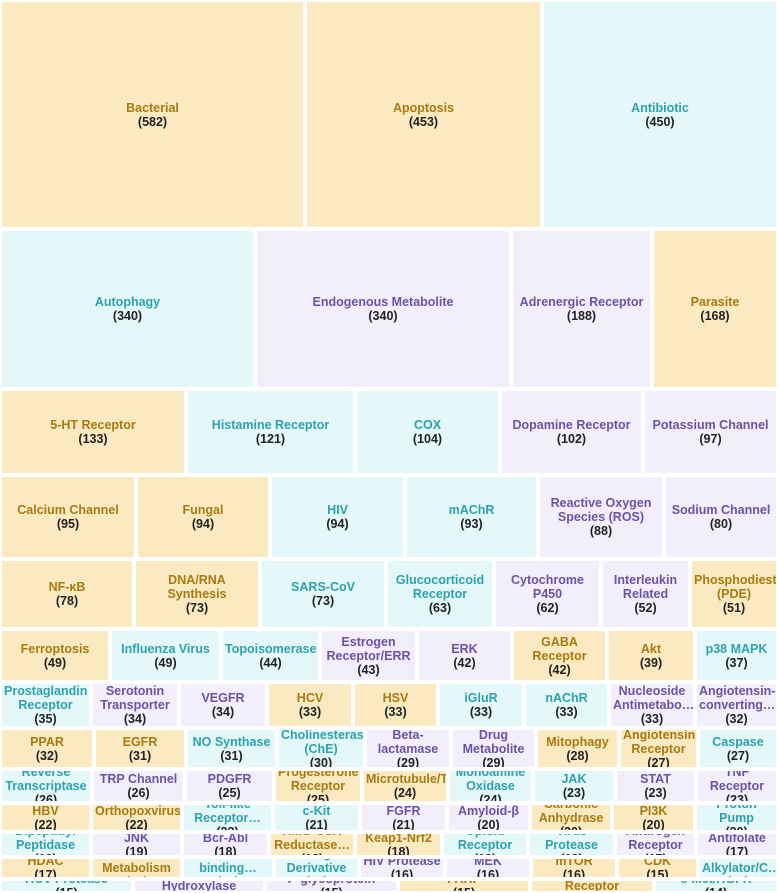 This screenshot has height=893, width=778. Describe the element at coordinates (127, 309) in the screenshot. I see `tile-autophagy: Autophagy (340)` at that location.